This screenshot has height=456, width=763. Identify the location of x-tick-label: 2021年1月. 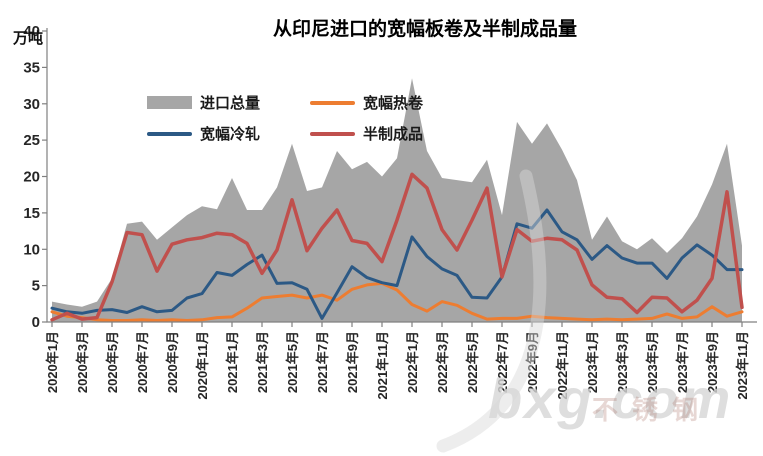
(232, 362).